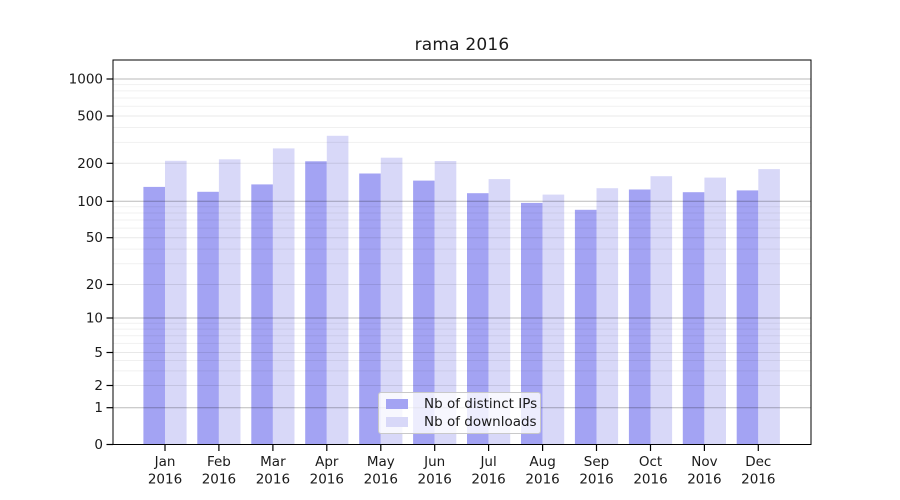  What do you see at coordinates (596, 462) in the screenshot?
I see `x-tick-label-month: Sep` at bounding box center [596, 462].